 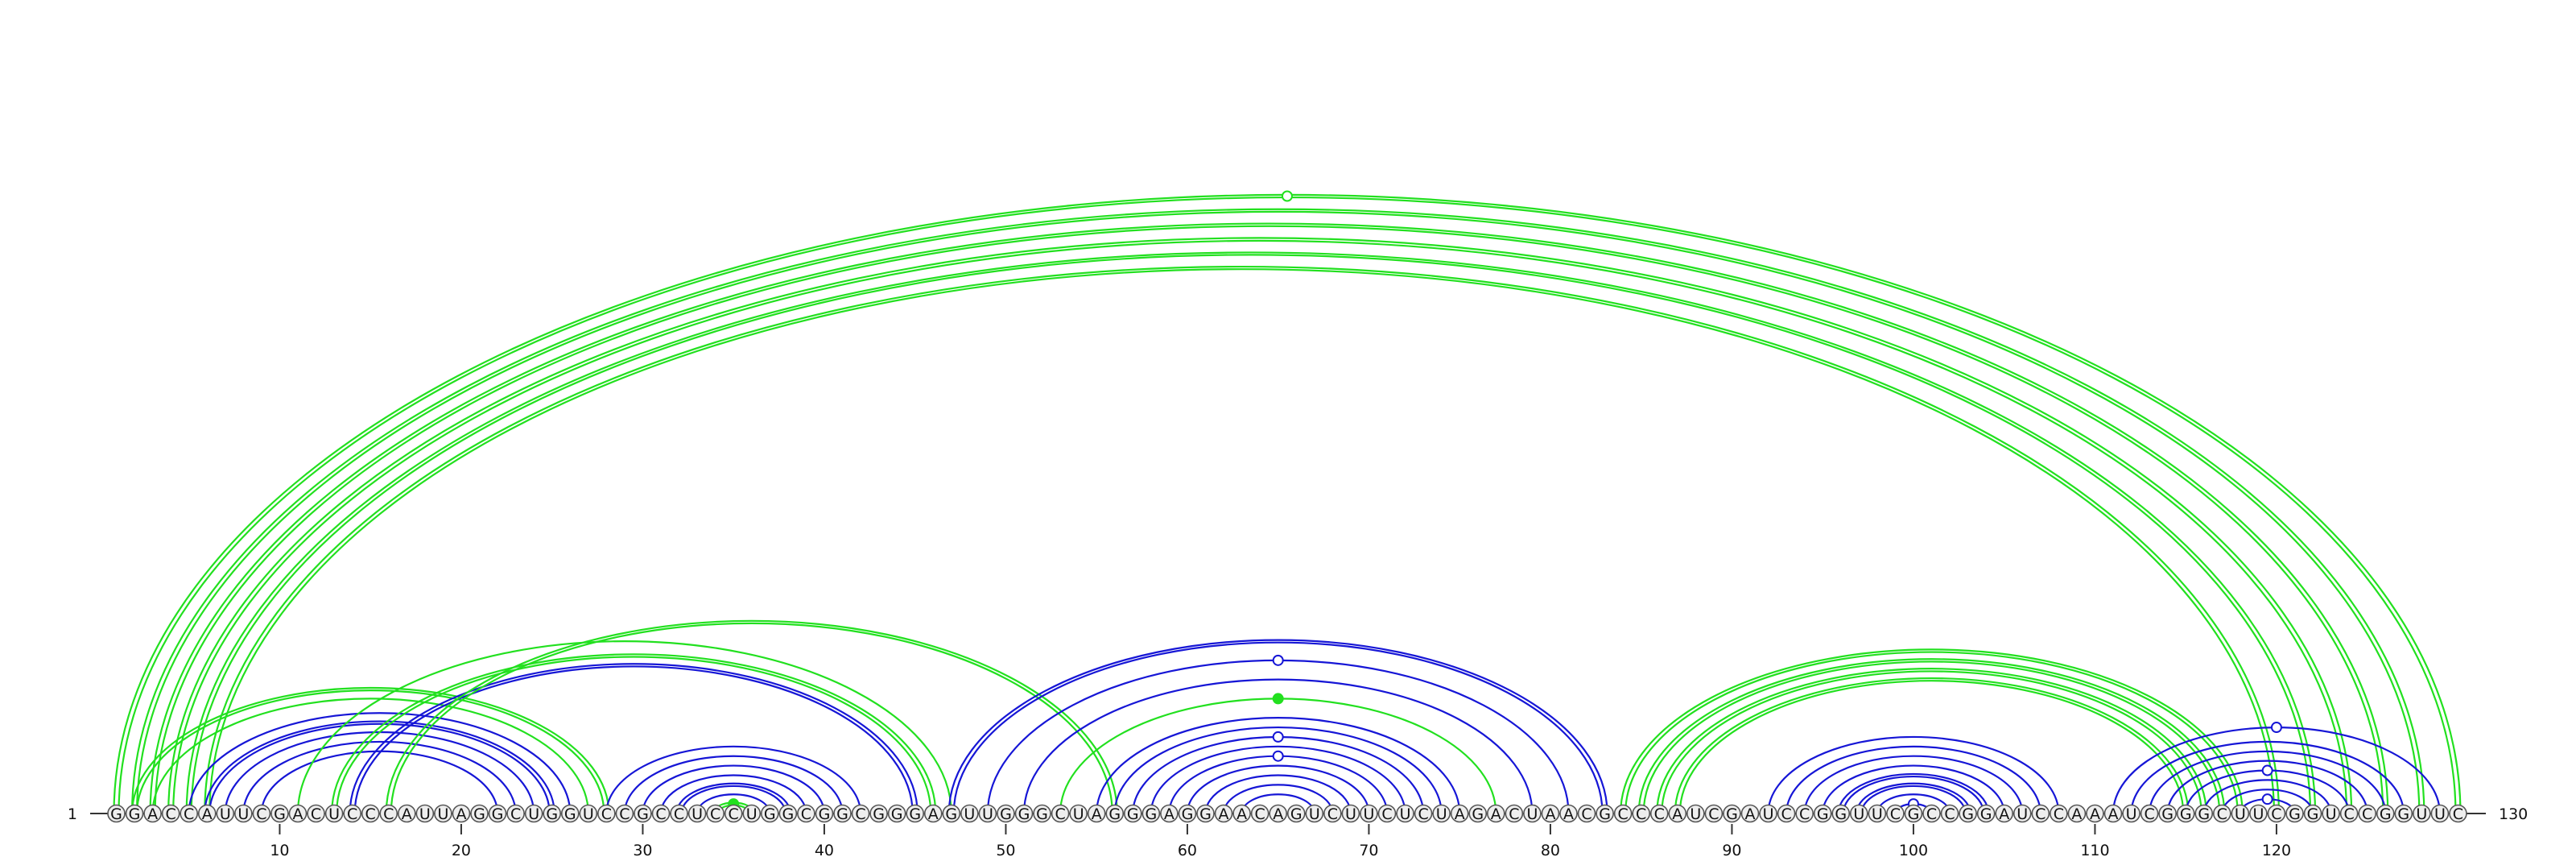 I want to click on position-axis: 10 20 30 40 50 60 70 80 90 100 110 120, so click(x=1280, y=840).